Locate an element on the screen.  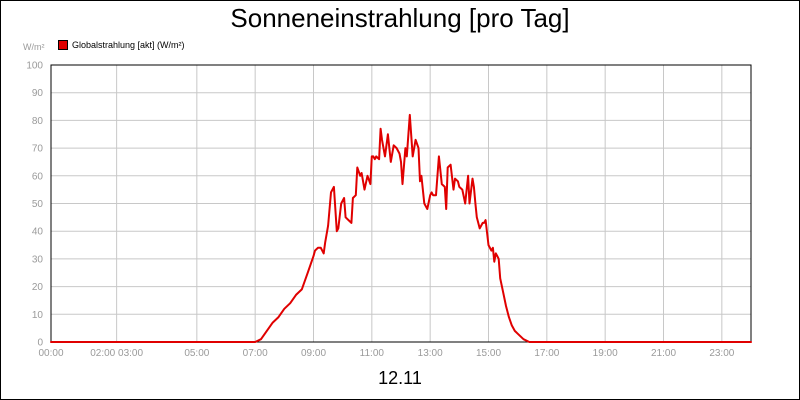
x-tick-label: 00:00 is located at coordinates (50, 353).